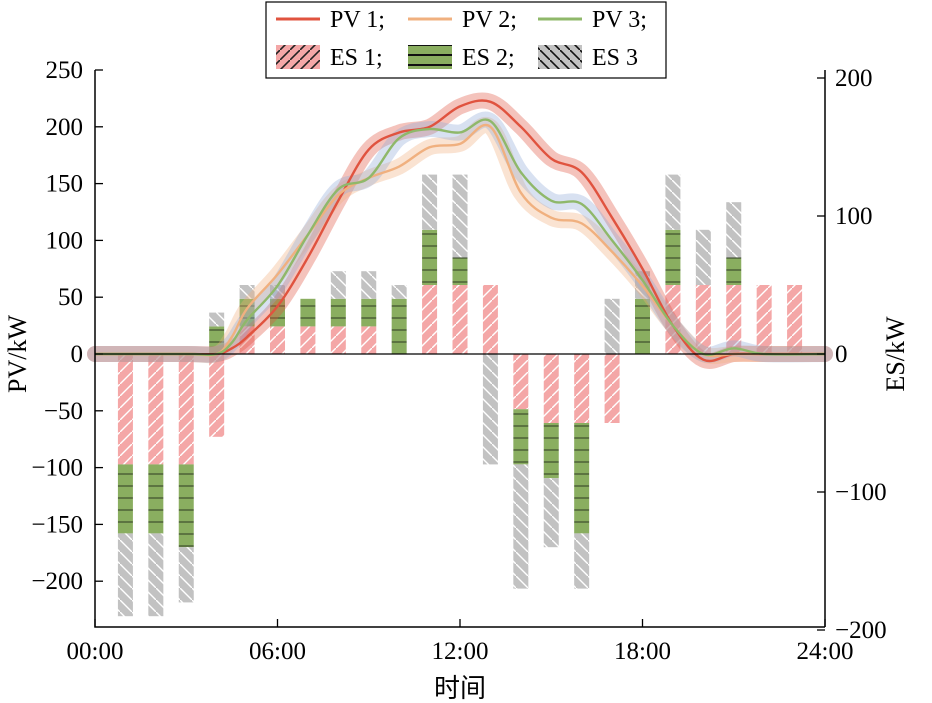 The image size is (932, 703). What do you see at coordinates (65, 70) in the screenshot?
I see `y-left-tick-label: 250` at bounding box center [65, 70].